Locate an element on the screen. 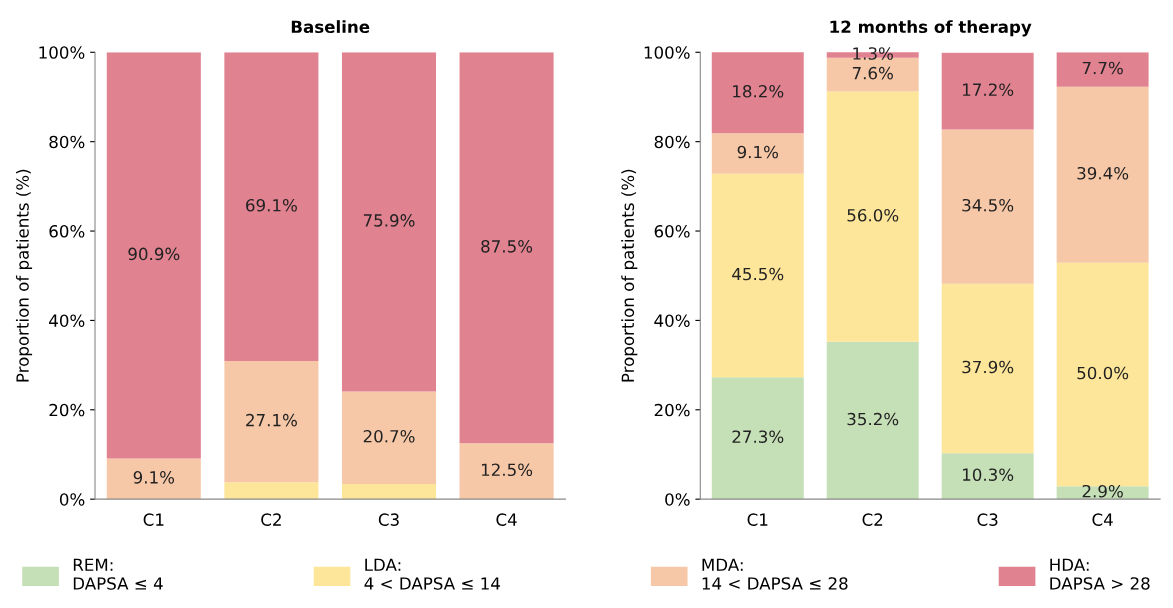 This screenshot has height=608, width=1173. data-label: 20.7% is located at coordinates (389, 436).